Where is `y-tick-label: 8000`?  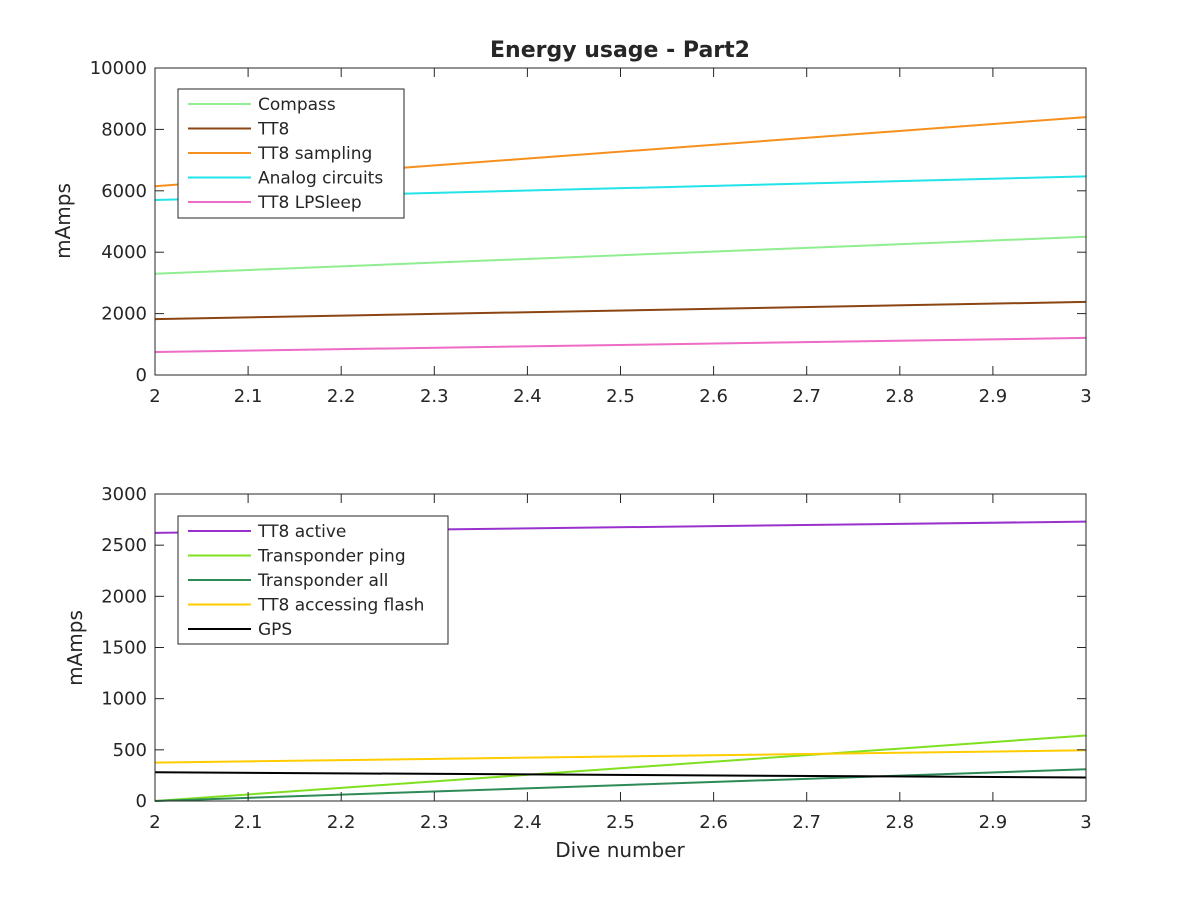
y-tick-label: 8000 is located at coordinates (124, 129).